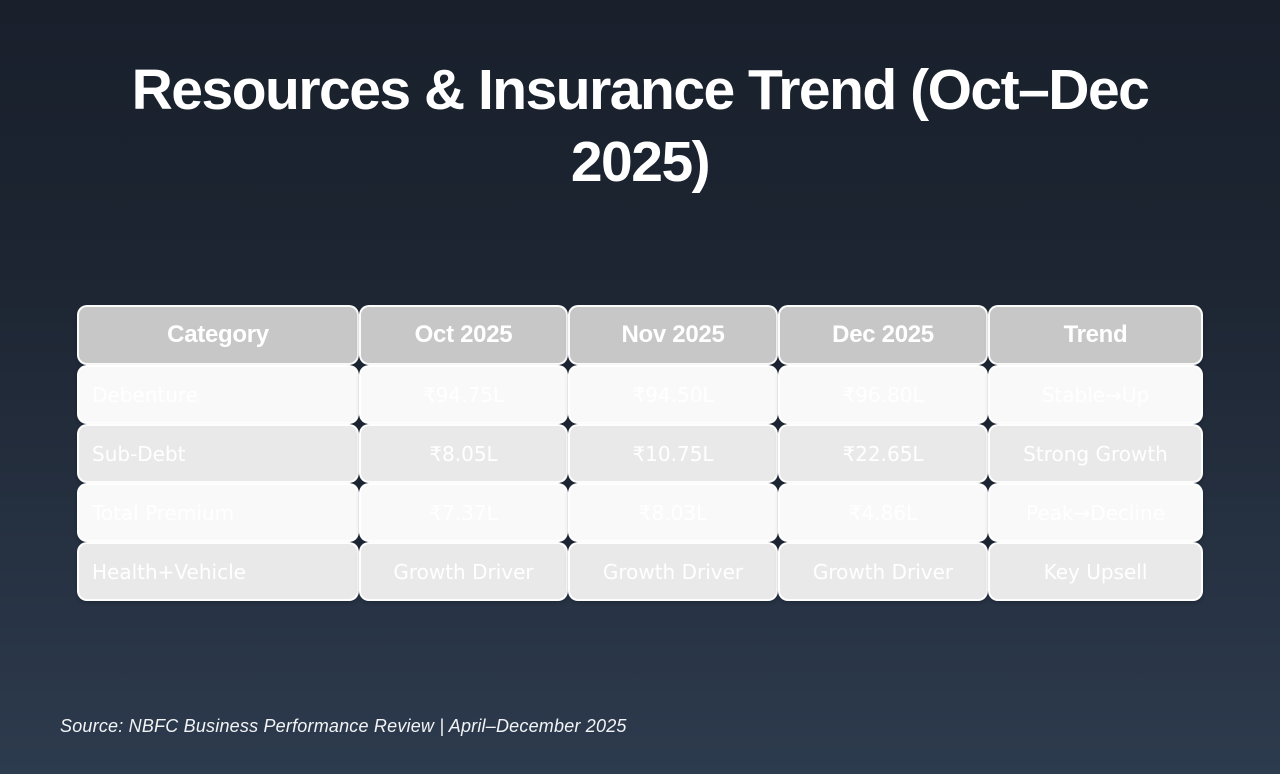 The height and width of the screenshot is (774, 1280). I want to click on title-line-2: 2025), so click(640, 162).